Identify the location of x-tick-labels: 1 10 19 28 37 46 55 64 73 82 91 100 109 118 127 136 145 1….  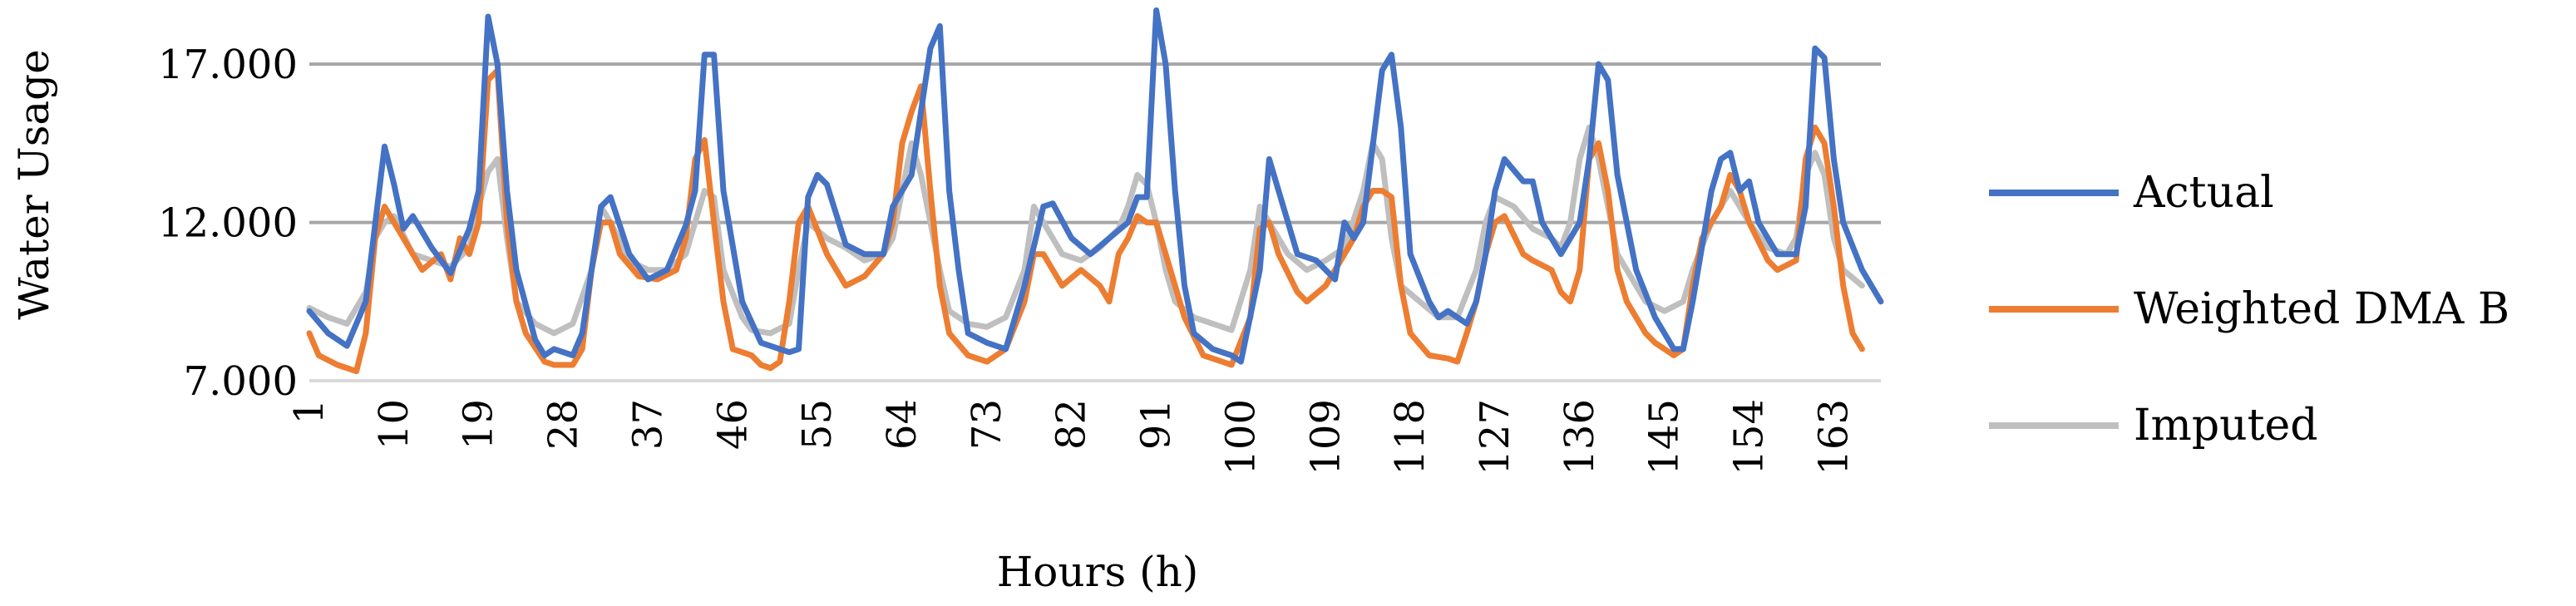
(1071, 437).